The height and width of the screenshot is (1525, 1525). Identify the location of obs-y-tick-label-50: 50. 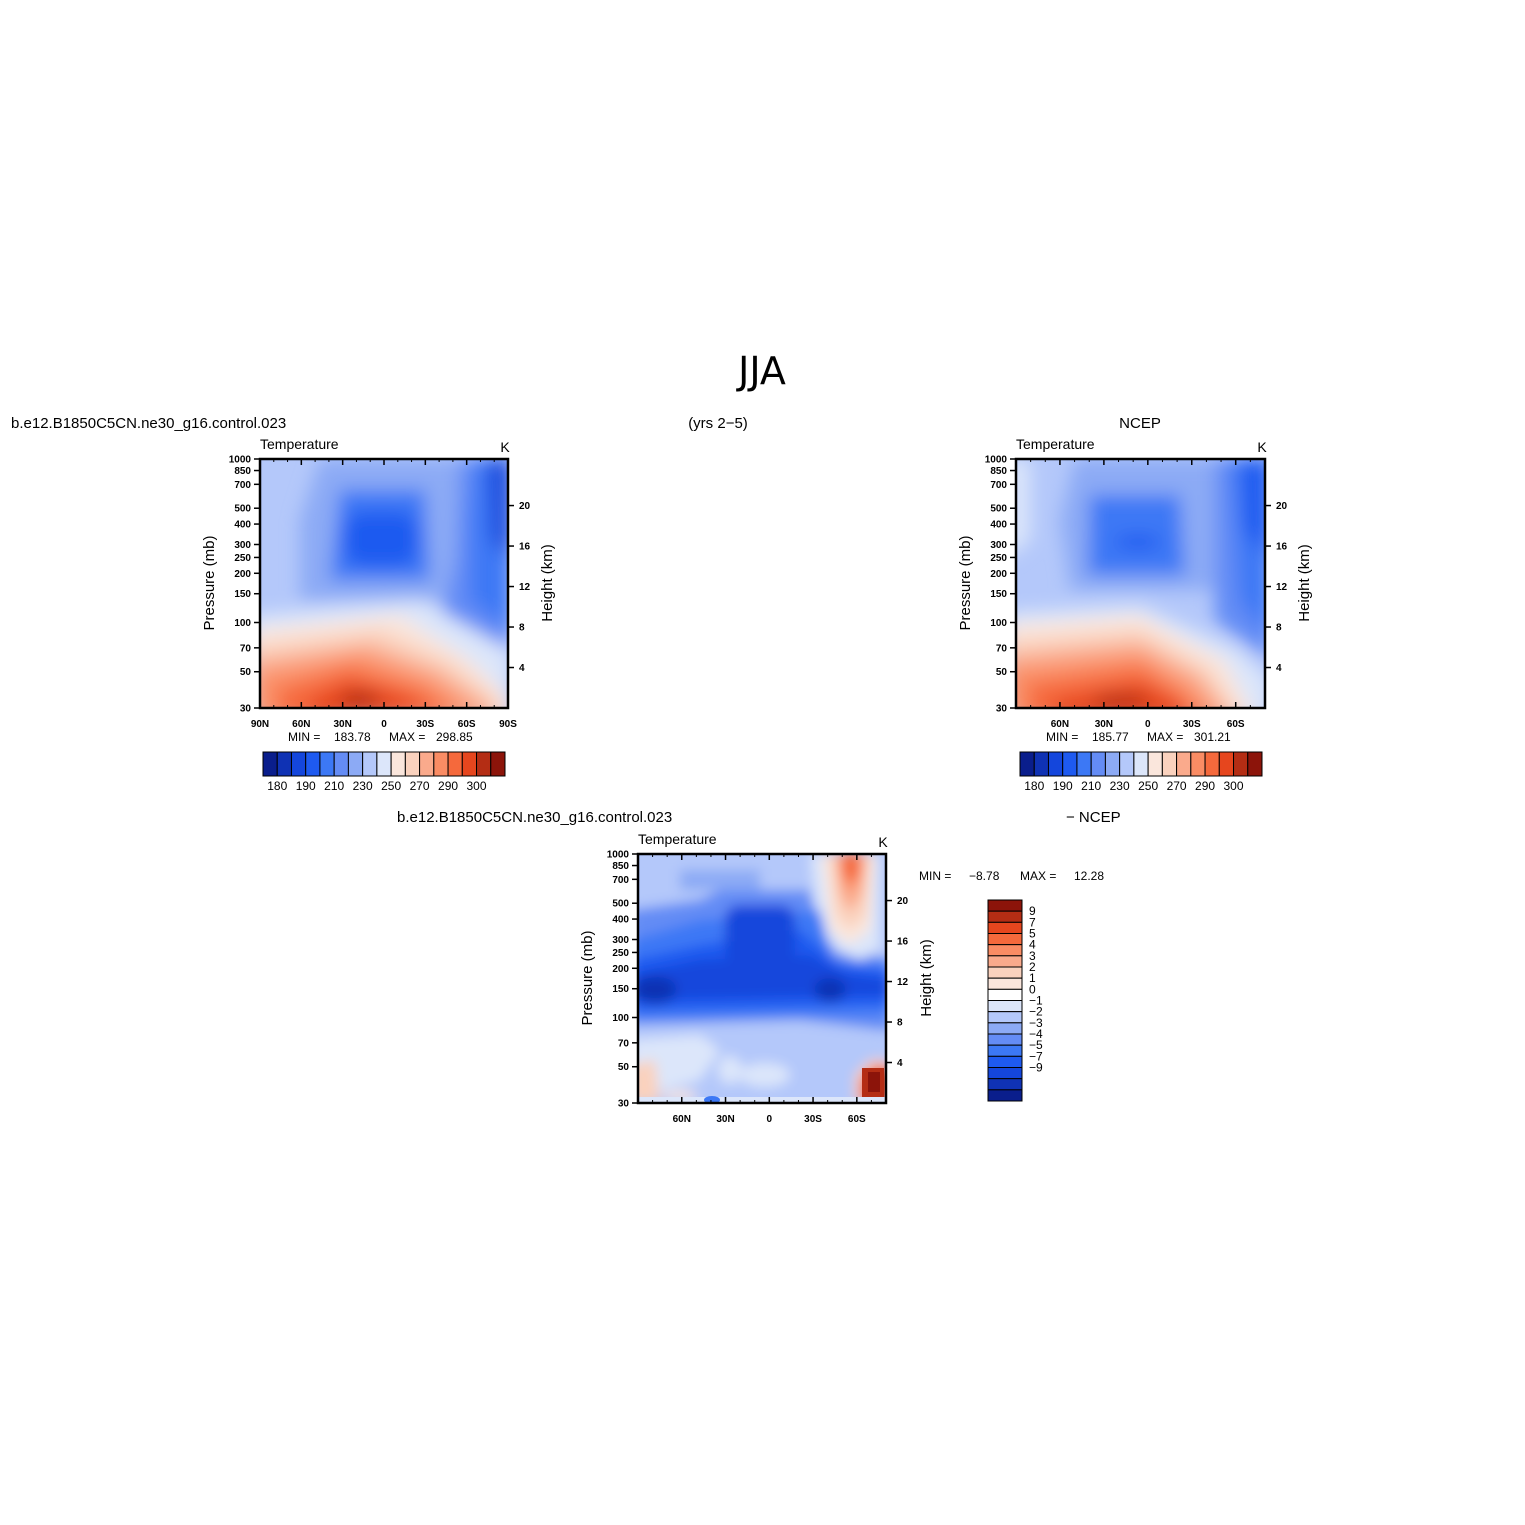
(1002, 672).